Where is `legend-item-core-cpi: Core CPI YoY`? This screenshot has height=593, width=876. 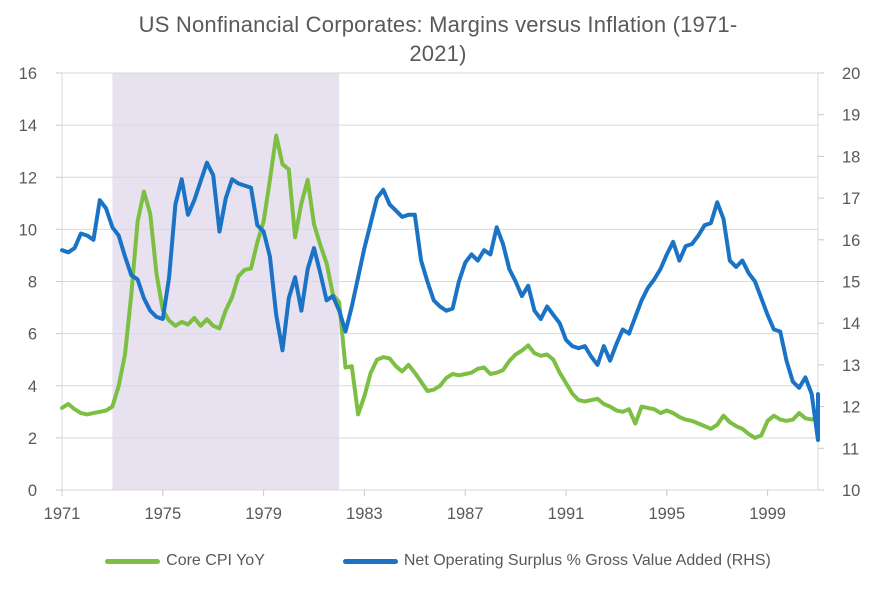 legend-item-core-cpi: Core CPI YoY is located at coordinates (185, 561).